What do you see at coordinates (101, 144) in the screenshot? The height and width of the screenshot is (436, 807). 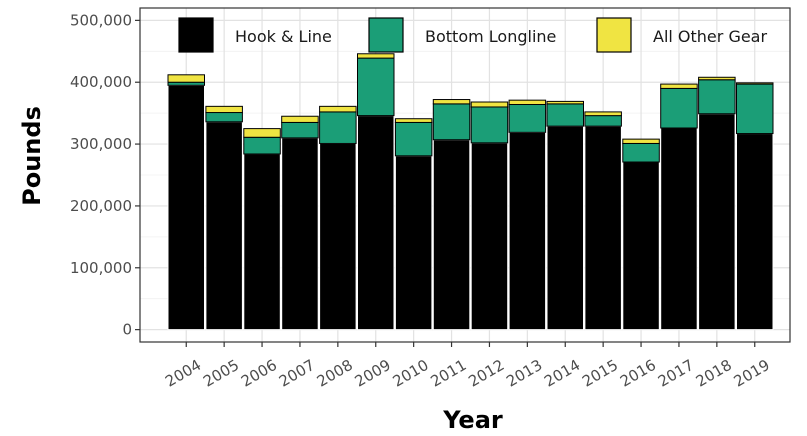 I see `y-tick-label: 300,000` at bounding box center [101, 144].